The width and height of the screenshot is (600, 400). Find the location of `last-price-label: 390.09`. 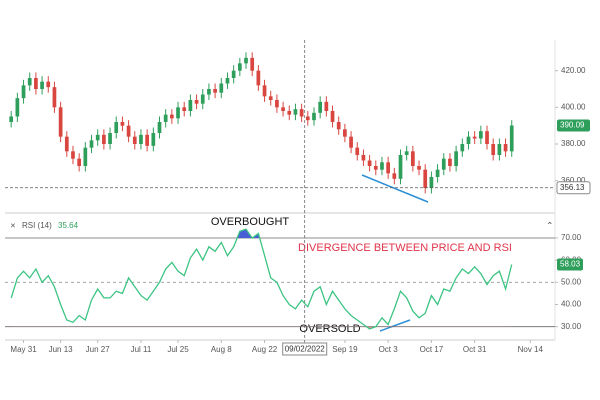

last-price-label: 390.09 is located at coordinates (572, 125).